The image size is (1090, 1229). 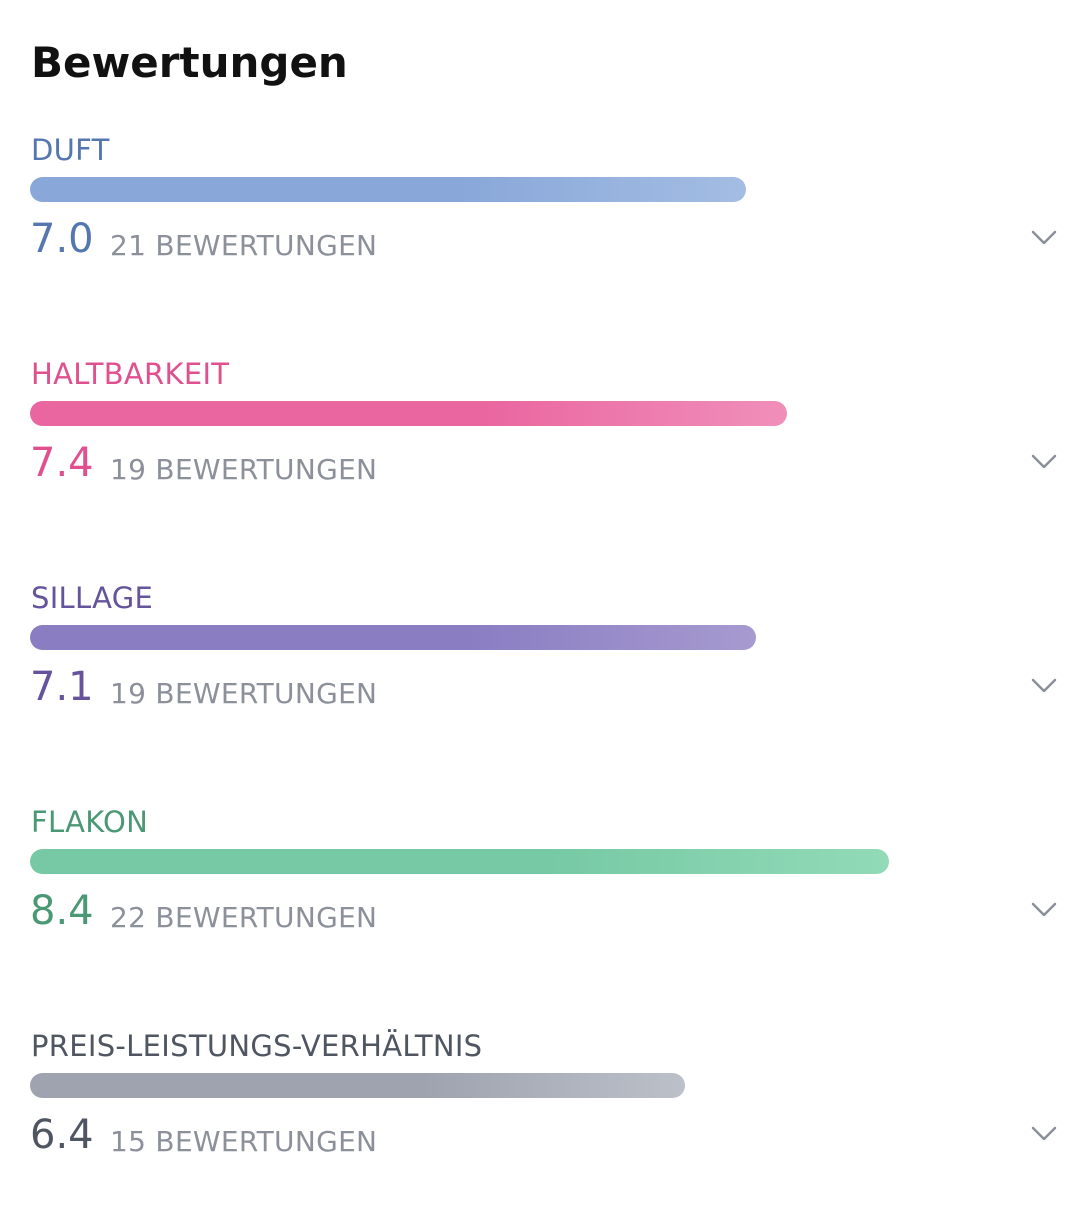 What do you see at coordinates (62, 687) in the screenshot?
I see `rating-score: 7.1` at bounding box center [62, 687].